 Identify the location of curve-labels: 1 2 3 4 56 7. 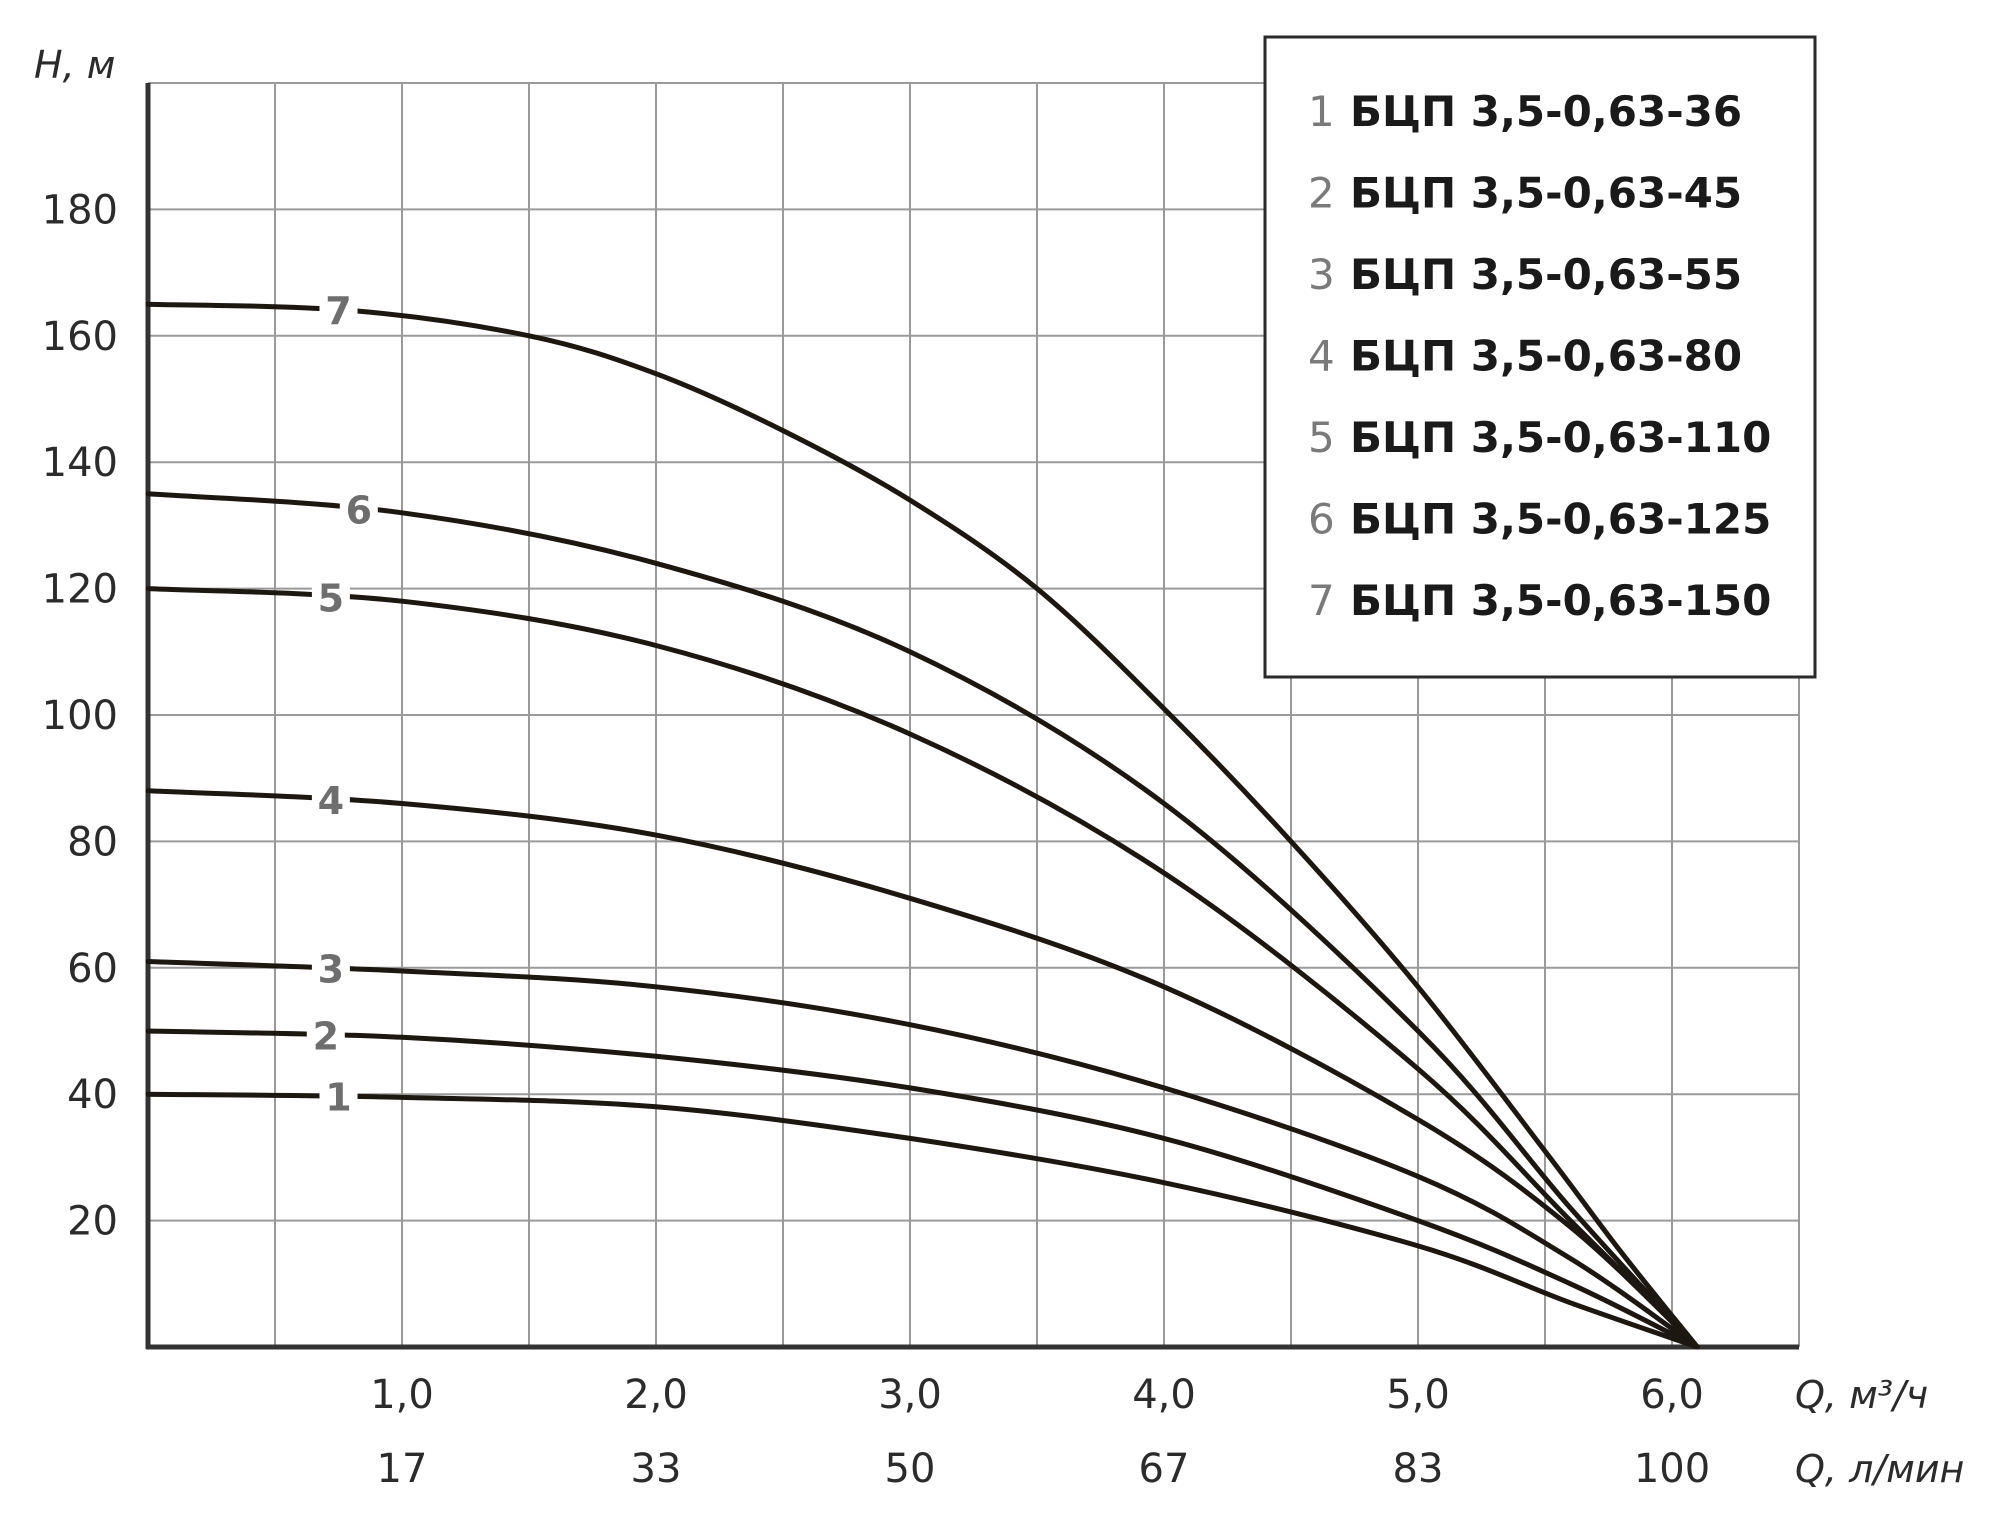
(342, 703).